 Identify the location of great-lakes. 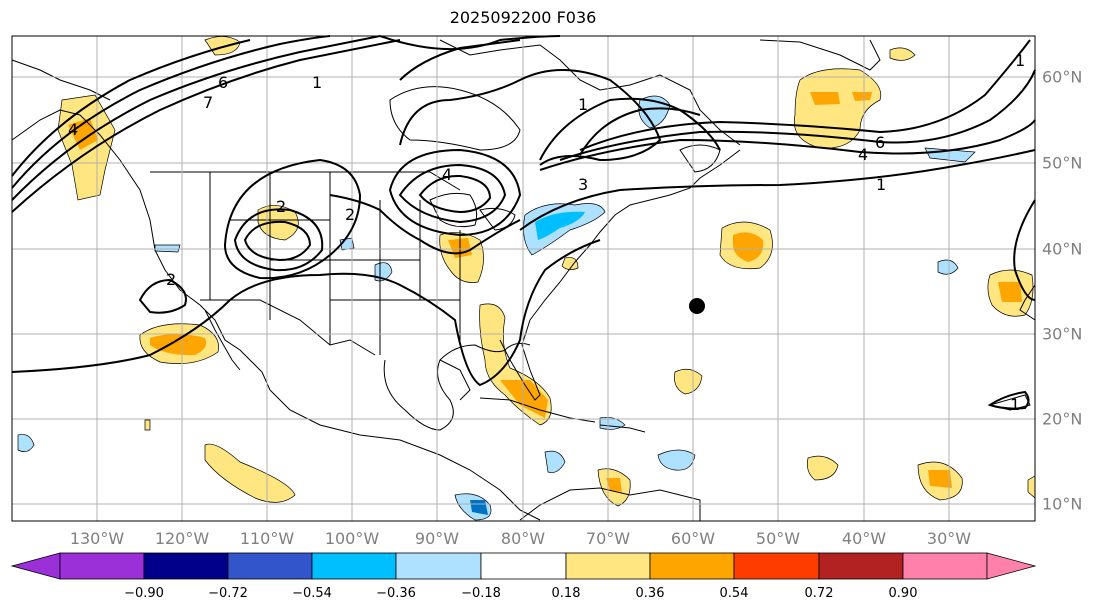
(472, 211).